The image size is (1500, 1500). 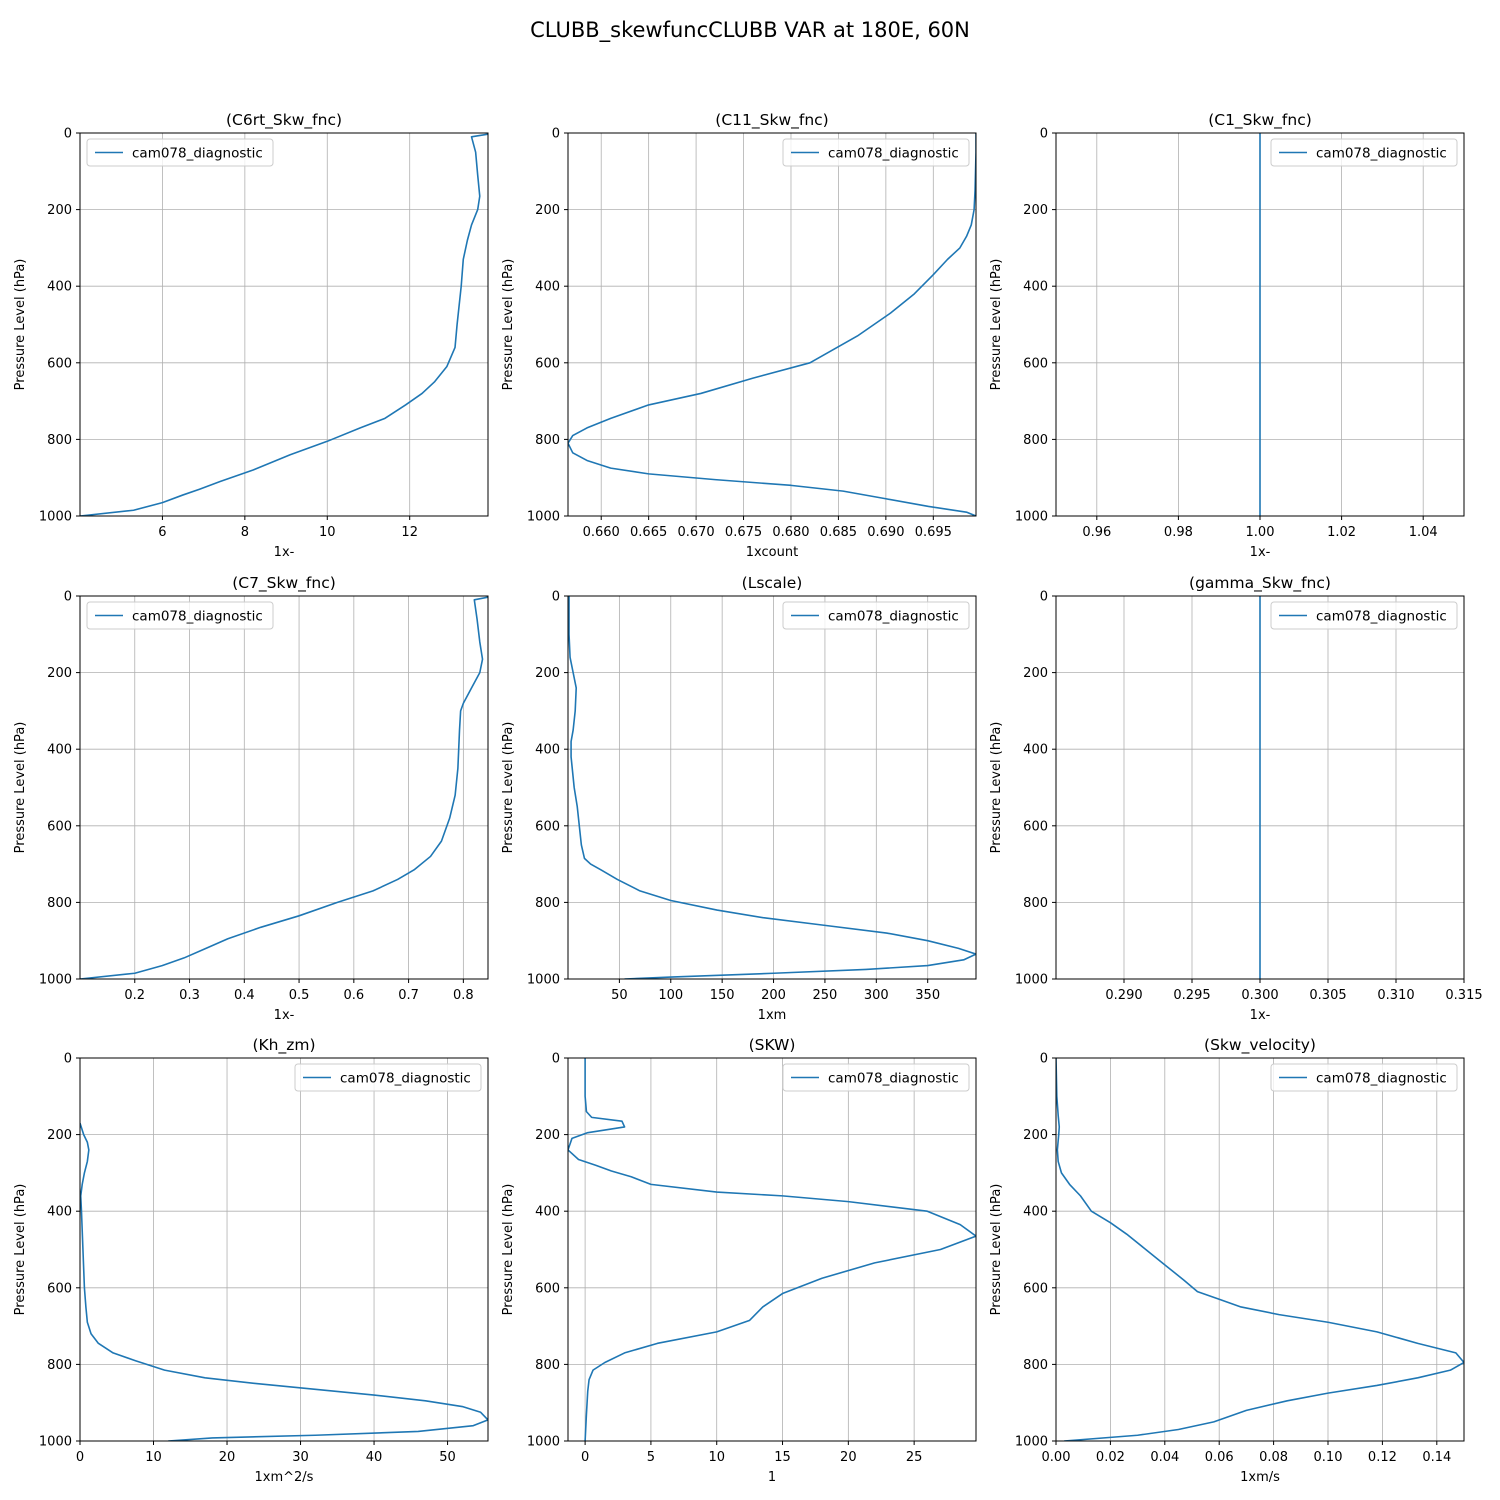 I want to click on x-tick-label: 0.14, so click(x=1436, y=1457).